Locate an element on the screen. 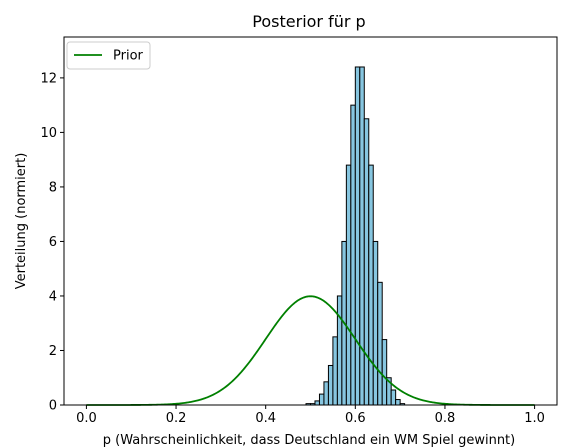 Image resolution: width=578 pixels, height=448 pixels. x-tick-label: 0.4 is located at coordinates (265, 418).